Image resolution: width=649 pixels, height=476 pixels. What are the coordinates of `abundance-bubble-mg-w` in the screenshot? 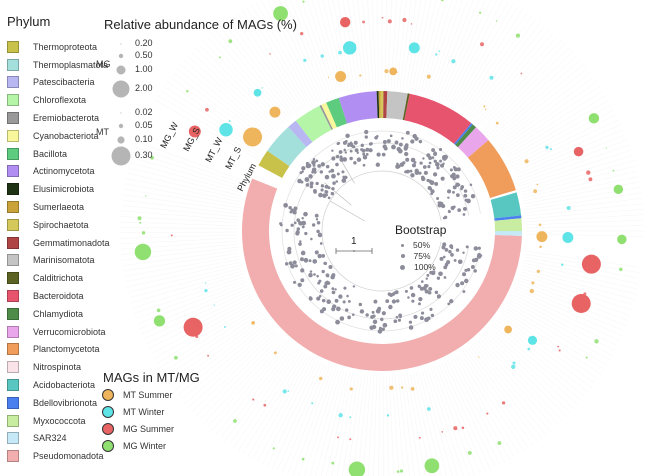 It's located at (143, 252).